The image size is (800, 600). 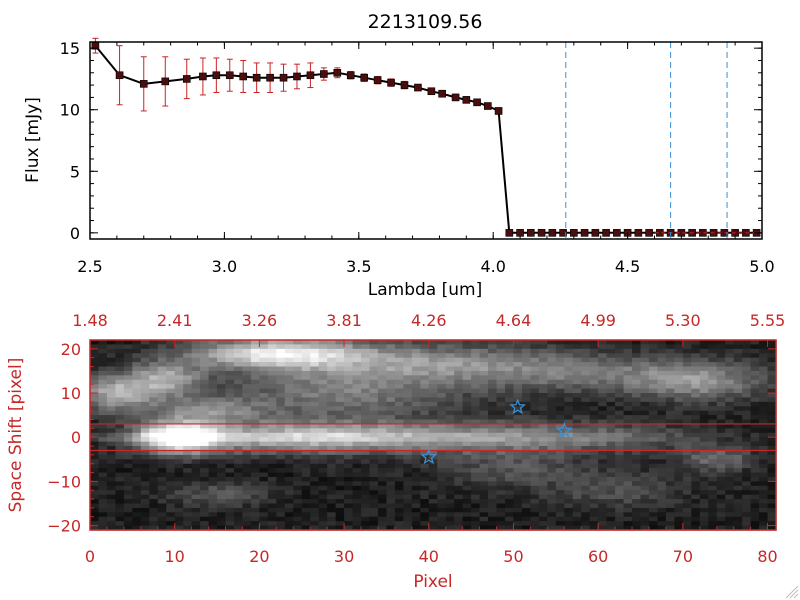 I want to click on wavelength-tick-label: 5.30, so click(x=683, y=320).